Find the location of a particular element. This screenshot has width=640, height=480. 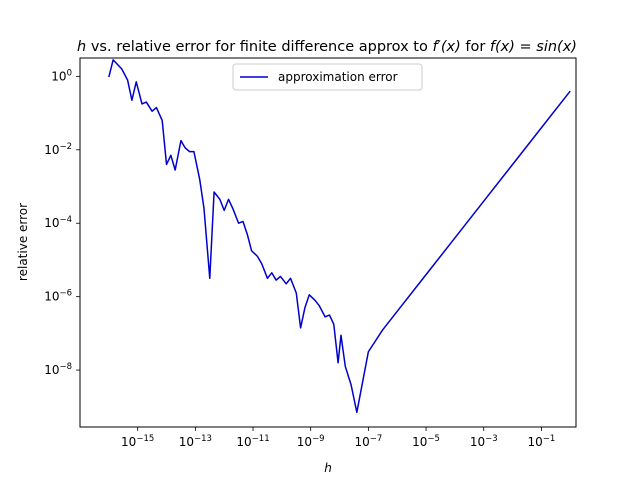

x-axis-label: h is located at coordinates (328, 468).